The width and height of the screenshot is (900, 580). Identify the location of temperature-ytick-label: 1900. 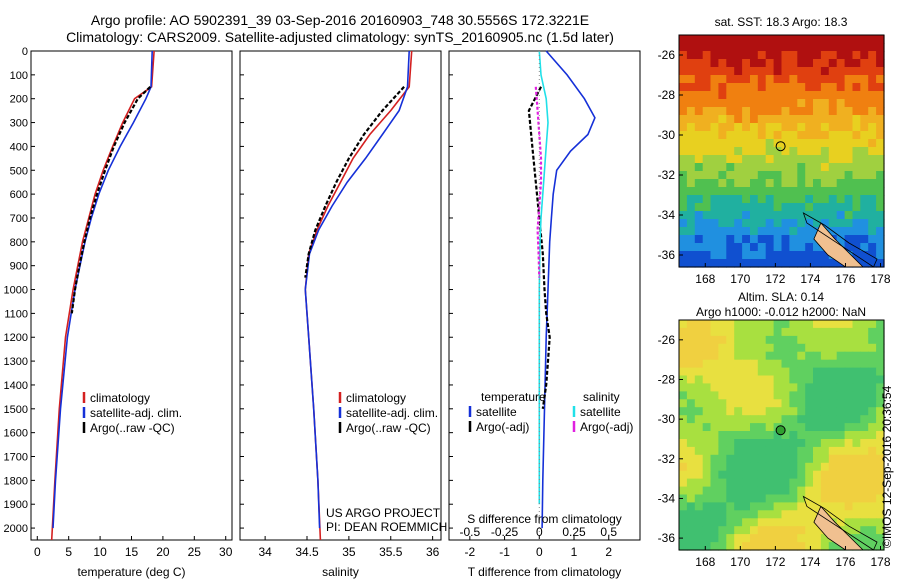
(16, 505).